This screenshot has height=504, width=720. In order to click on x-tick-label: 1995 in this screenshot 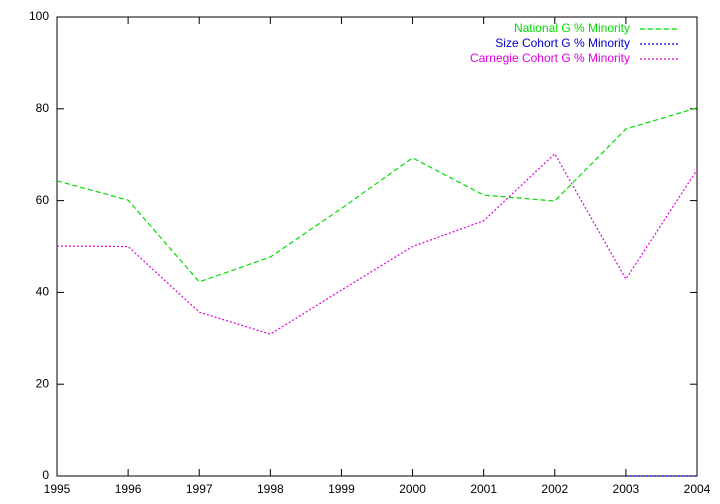, I will do `click(57, 489)`.